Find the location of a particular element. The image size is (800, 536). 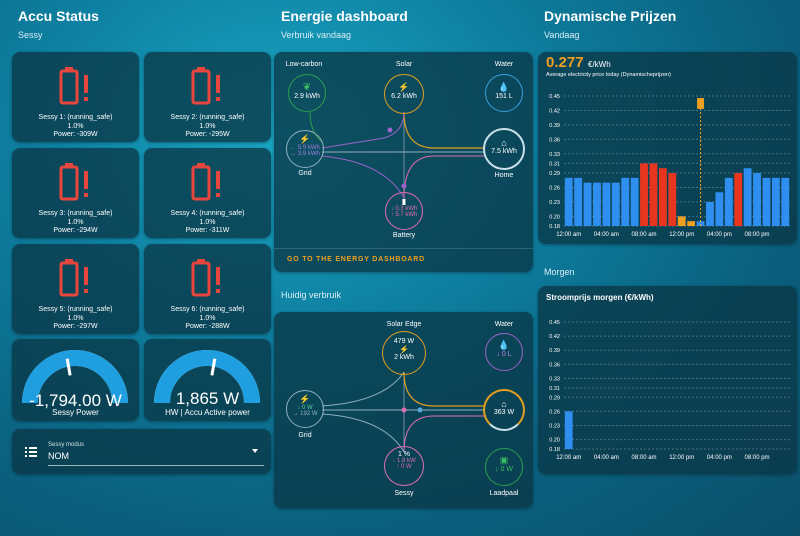

battery-card: Sessy 1: (running_safe) 1.0% Power: -309W is located at coordinates (75, 97).